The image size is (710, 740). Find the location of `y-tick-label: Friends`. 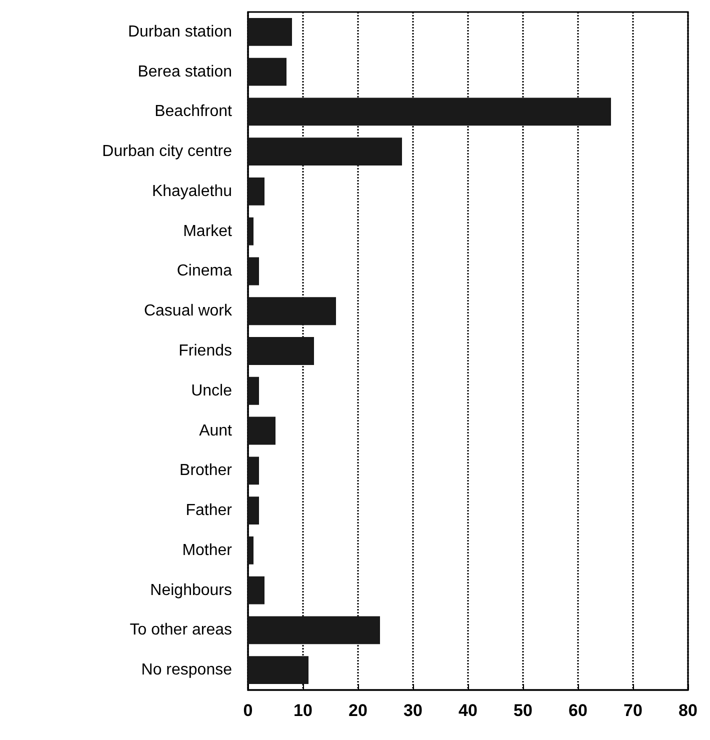

y-tick-label: Friends is located at coordinates (205, 351).